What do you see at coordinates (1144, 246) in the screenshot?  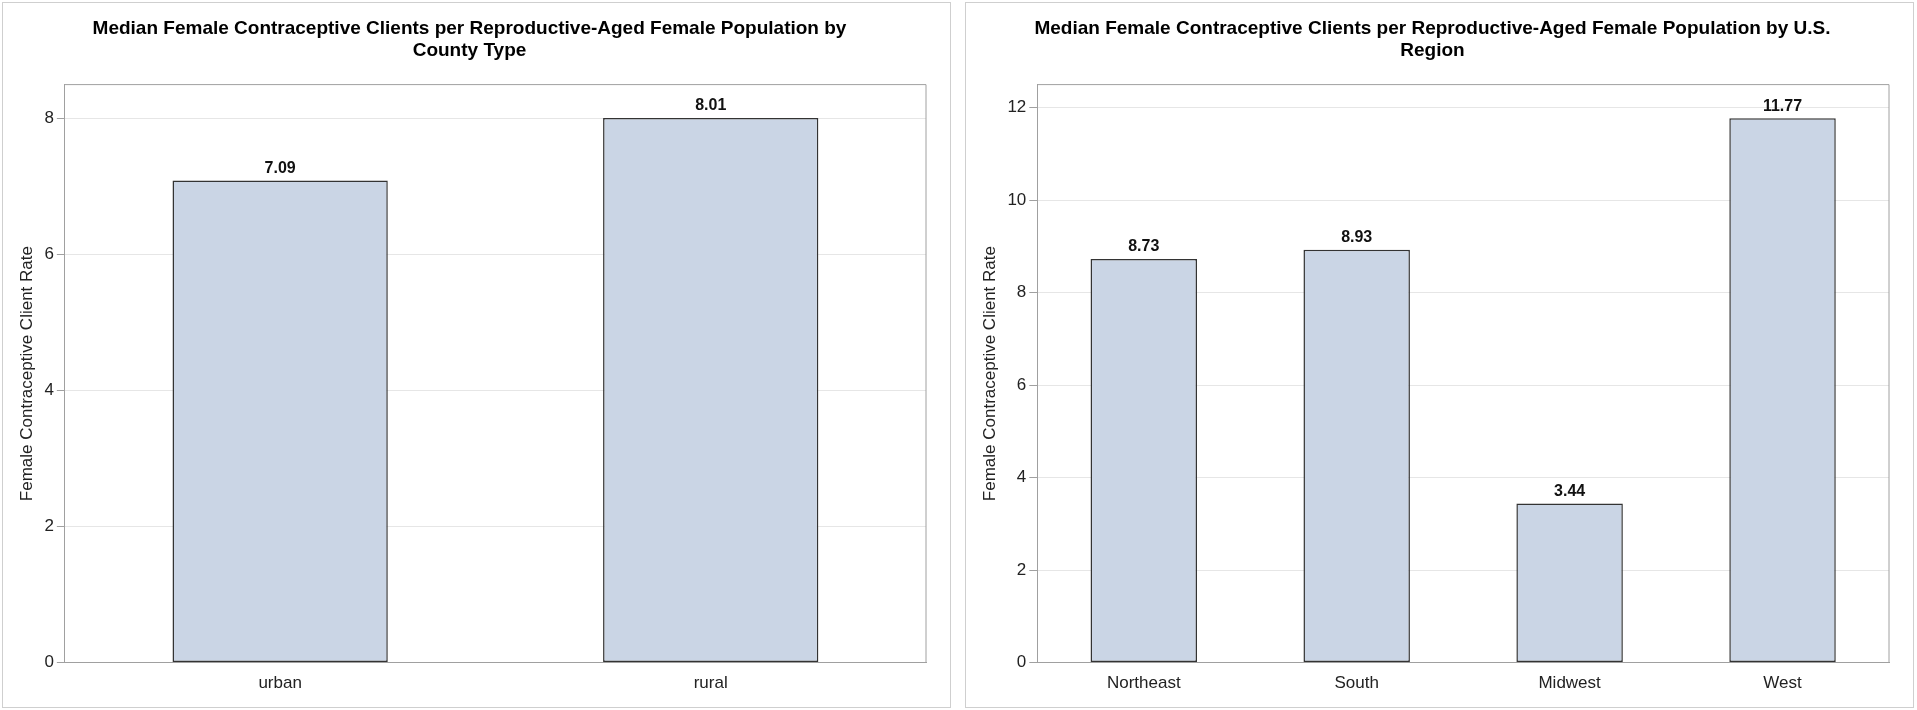 I see `data-label: 8.73` at bounding box center [1144, 246].